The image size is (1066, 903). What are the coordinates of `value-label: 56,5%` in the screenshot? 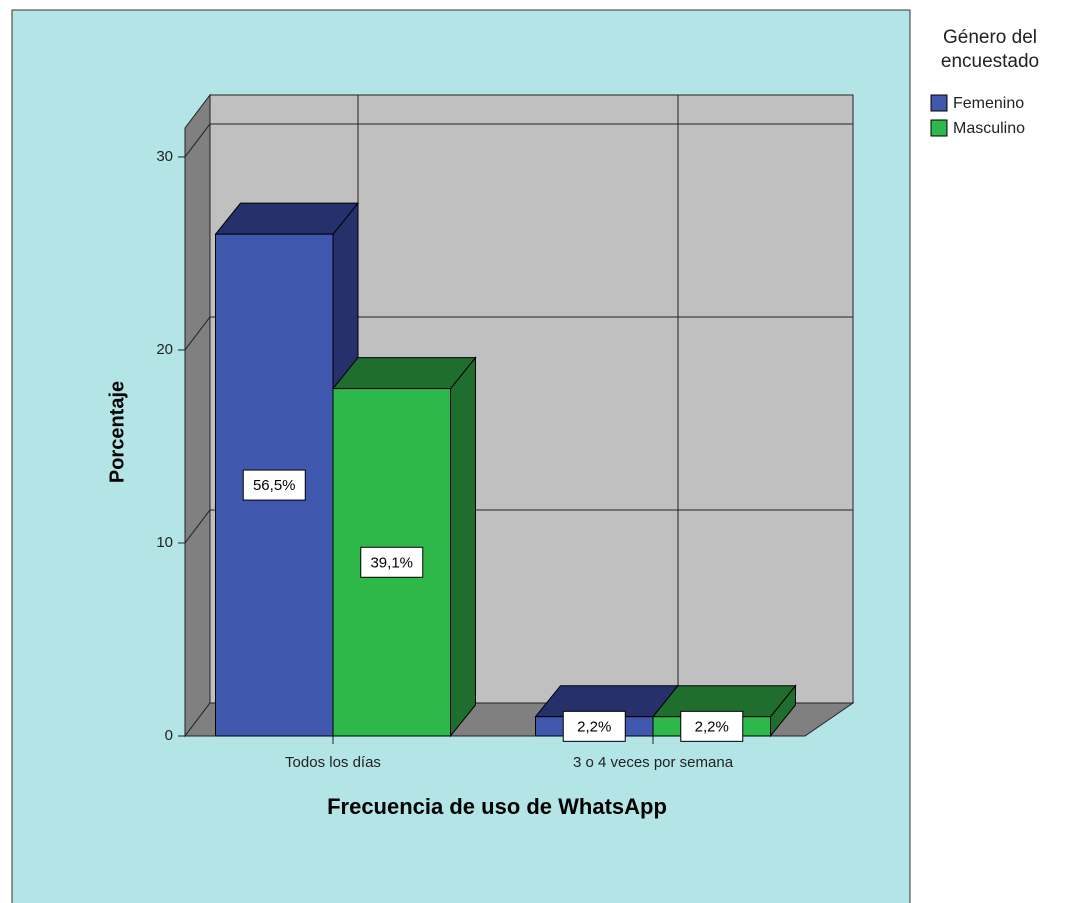 It's located at (274, 485).